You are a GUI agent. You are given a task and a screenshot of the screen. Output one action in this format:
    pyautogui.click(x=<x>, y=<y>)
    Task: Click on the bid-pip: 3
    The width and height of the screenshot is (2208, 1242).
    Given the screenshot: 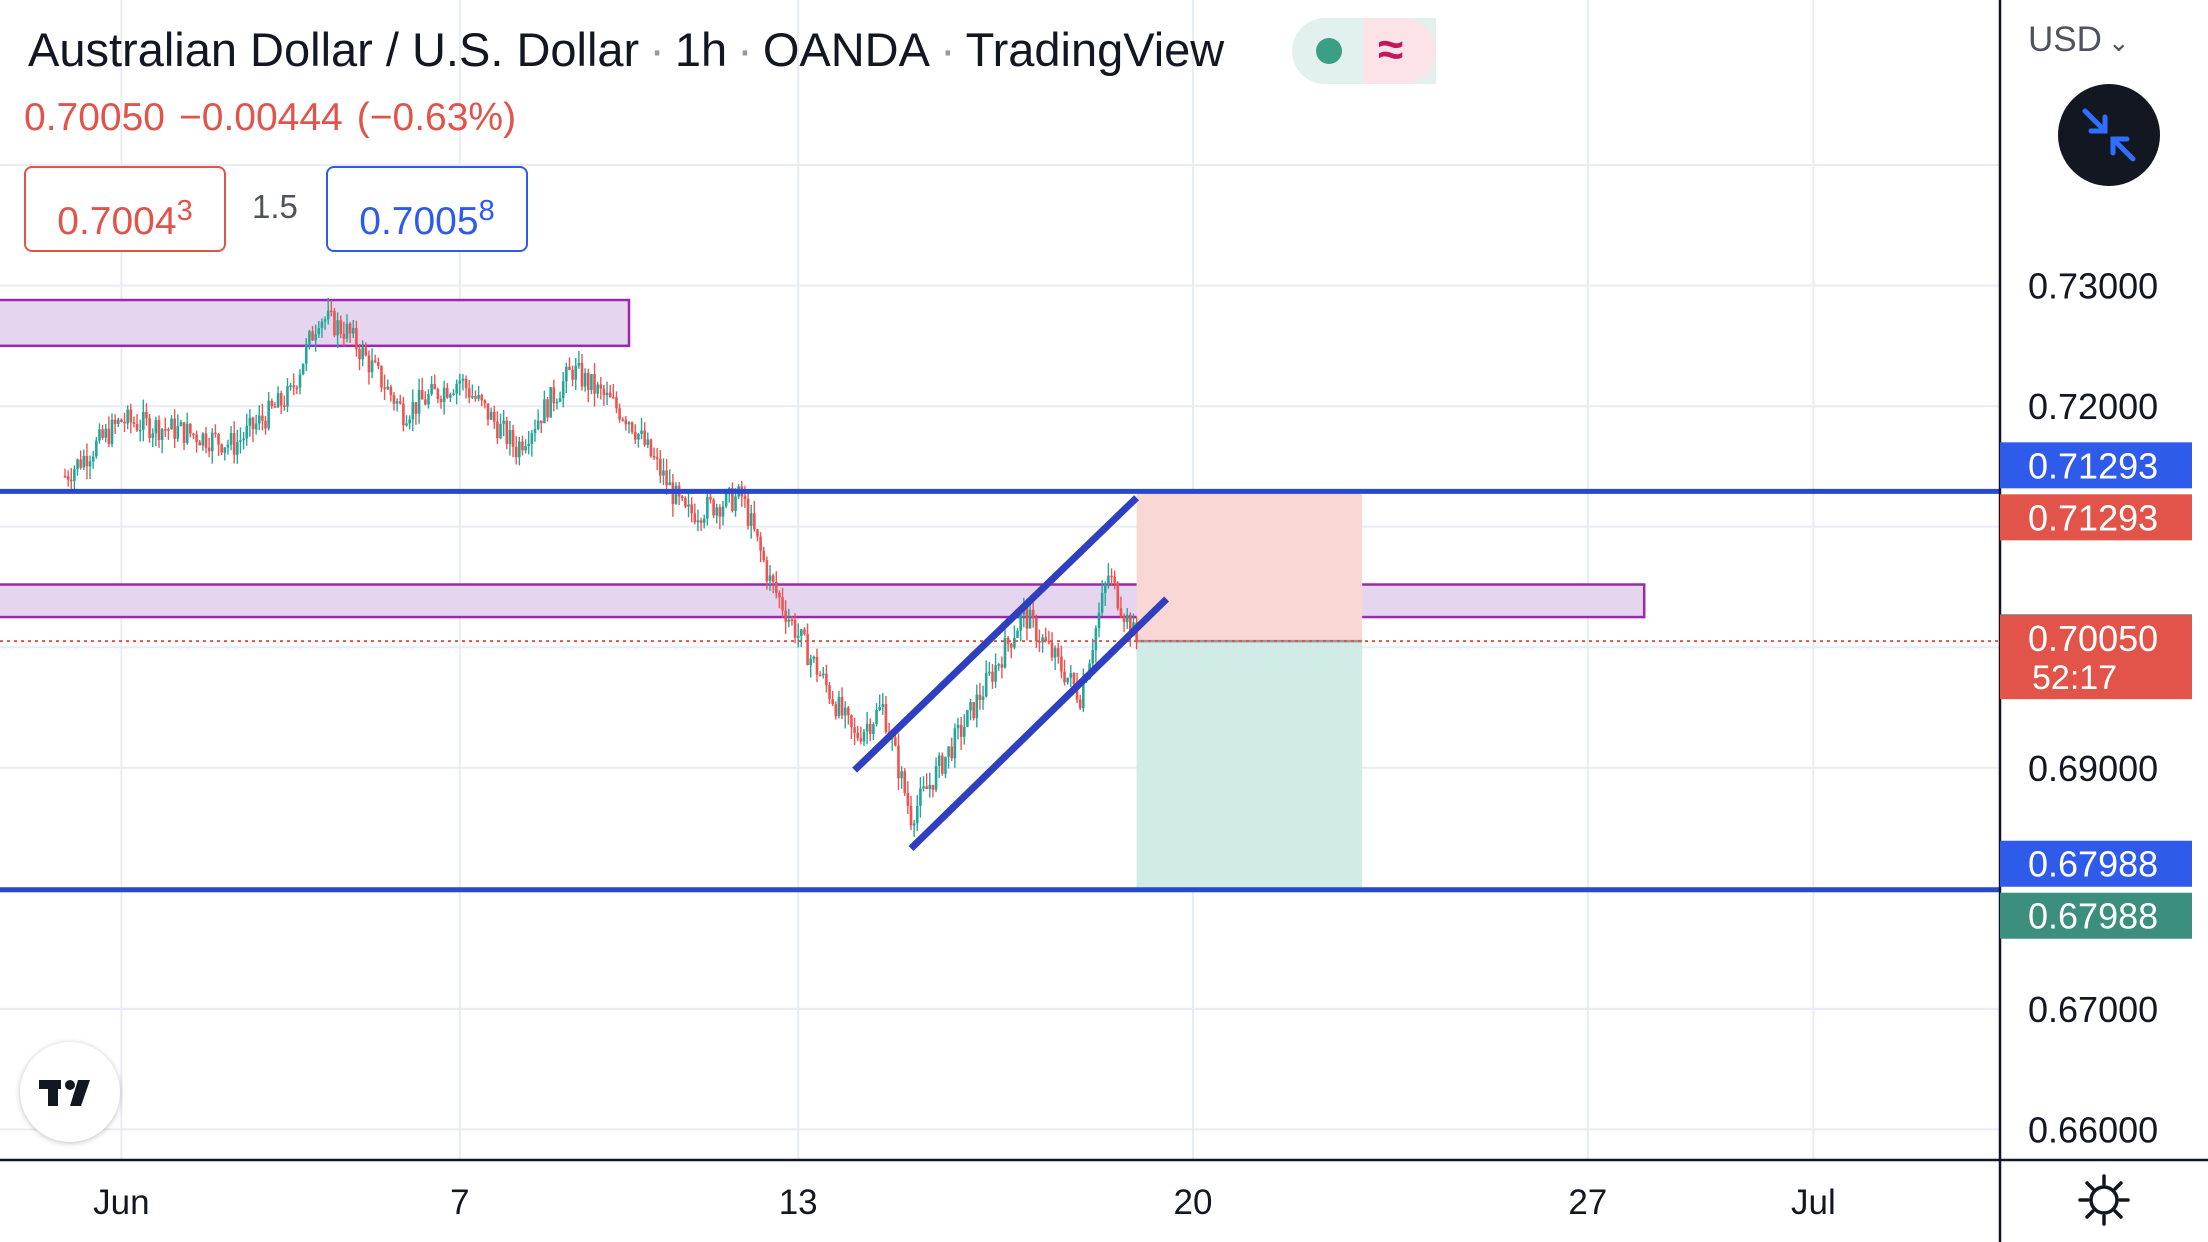 What is the action you would take?
    pyautogui.click(x=184, y=211)
    